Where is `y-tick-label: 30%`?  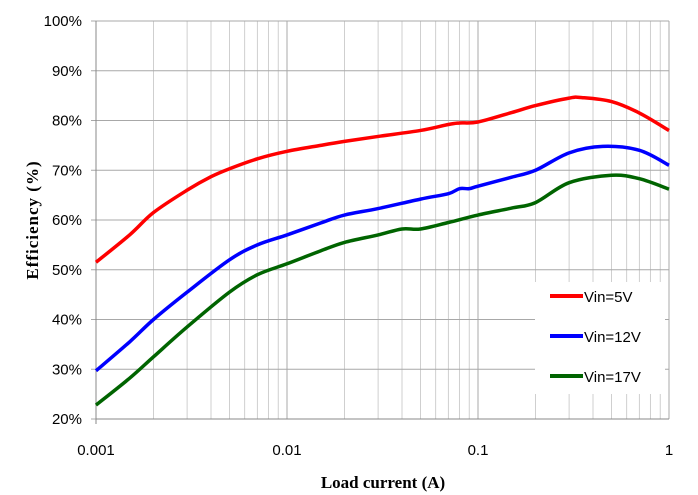 y-tick-label: 30% is located at coordinates (67, 369).